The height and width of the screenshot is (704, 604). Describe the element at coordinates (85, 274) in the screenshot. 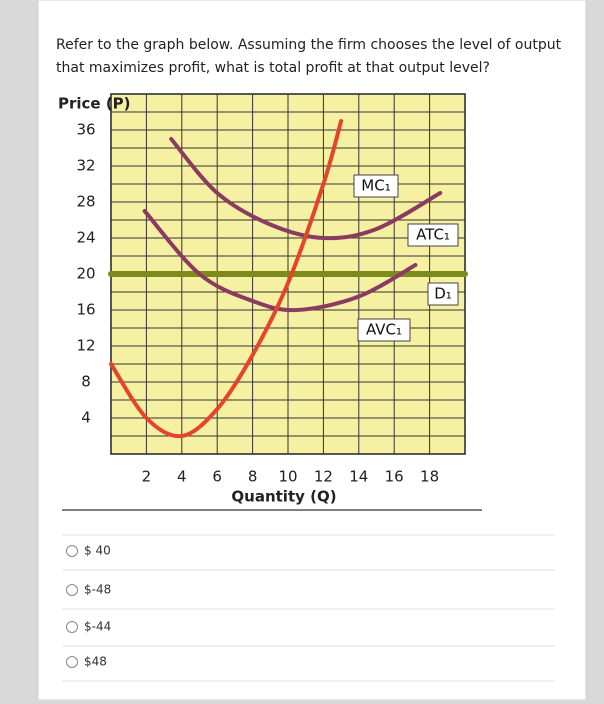

I see `y-tick-label: 20` at that location.